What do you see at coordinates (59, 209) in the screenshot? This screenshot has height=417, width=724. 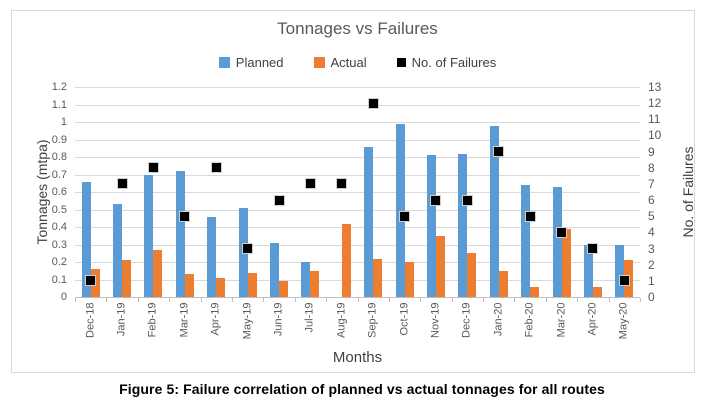 I see `y-axis-tick-label-left: 0.5` at bounding box center [59, 209].